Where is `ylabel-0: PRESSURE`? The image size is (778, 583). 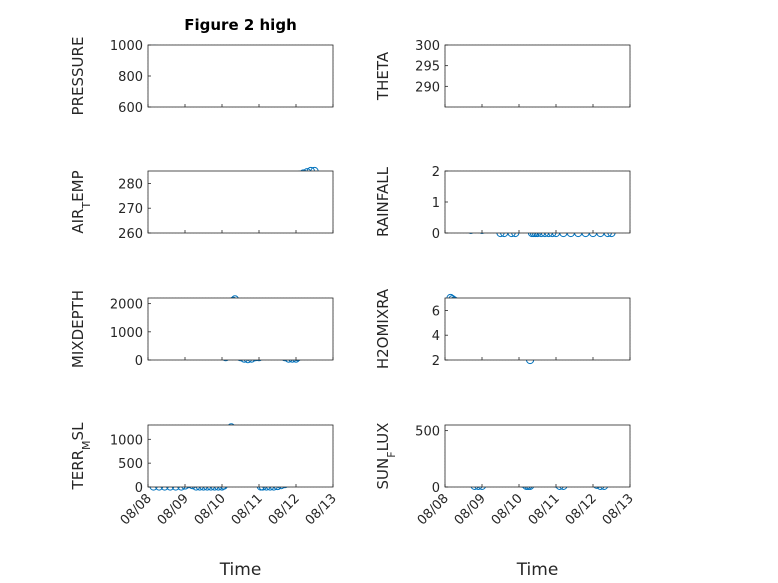
ylabel-0: PRESSURE is located at coordinates (78, 76).